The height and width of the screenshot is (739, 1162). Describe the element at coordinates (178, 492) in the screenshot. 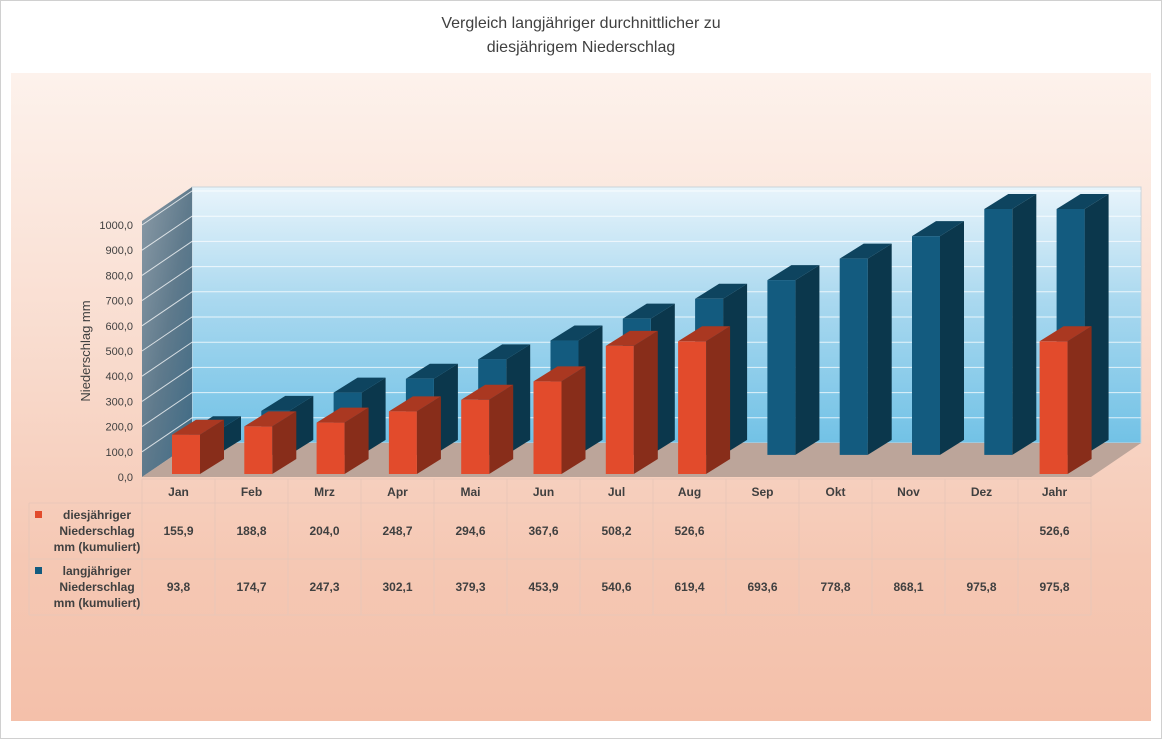

I see `category-label: Jan` at that location.